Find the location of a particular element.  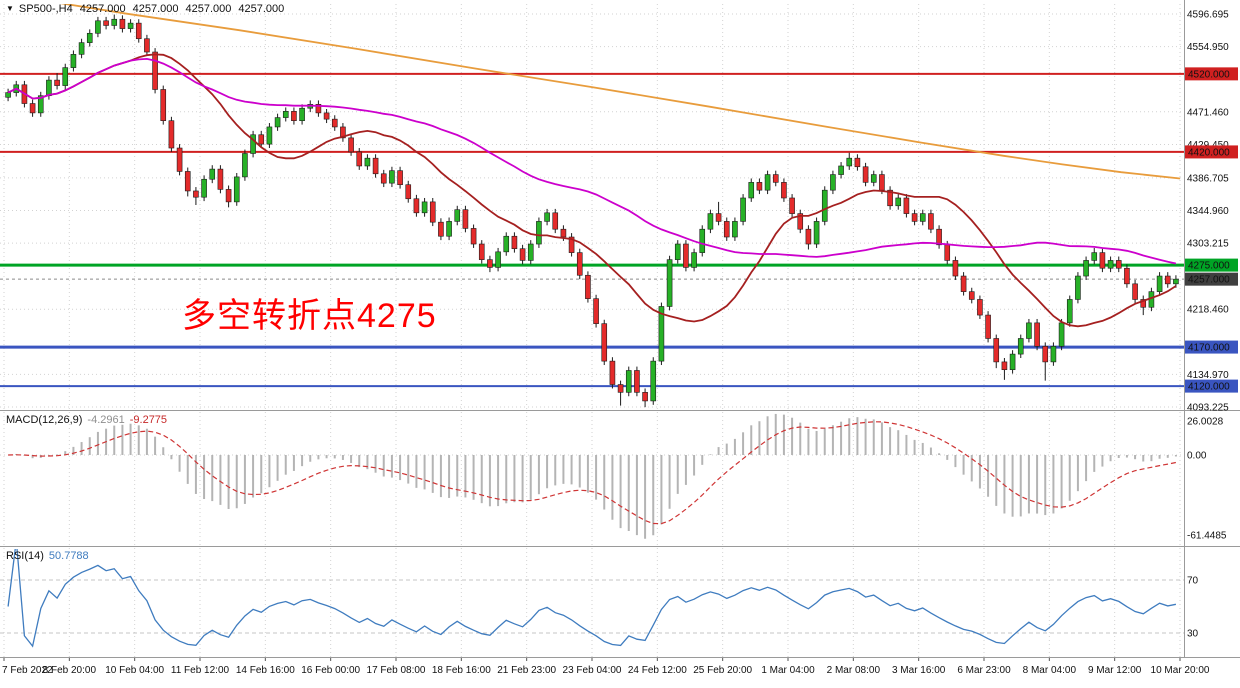

svg-text: 4596.695 is located at coordinates (1208, 15).